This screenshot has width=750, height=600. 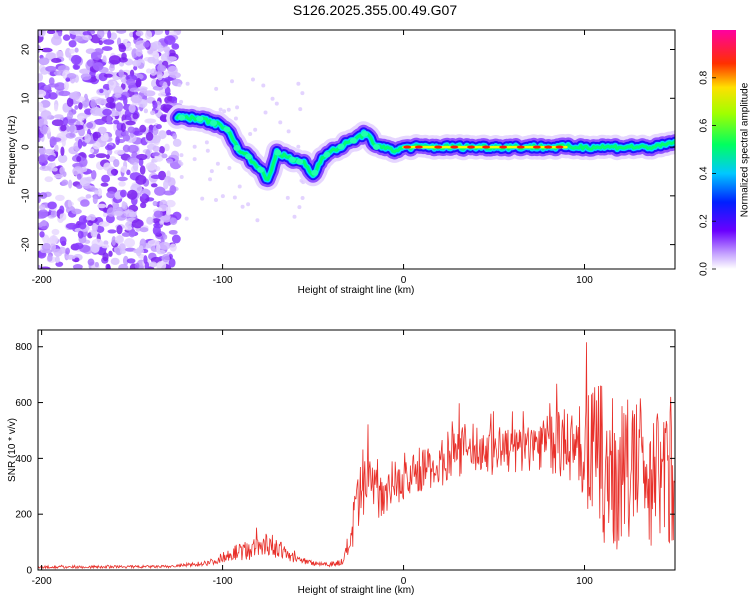 What do you see at coordinates (23, 403) in the screenshot?
I see `bottom-y-tick-label: 600` at bounding box center [23, 403].